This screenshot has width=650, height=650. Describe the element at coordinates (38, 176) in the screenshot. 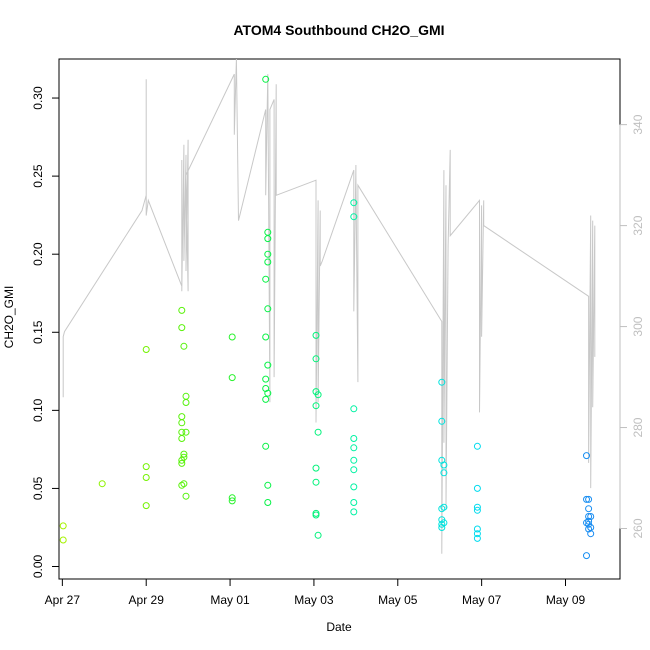

I see `y-tick-label: 0.25` at that location.